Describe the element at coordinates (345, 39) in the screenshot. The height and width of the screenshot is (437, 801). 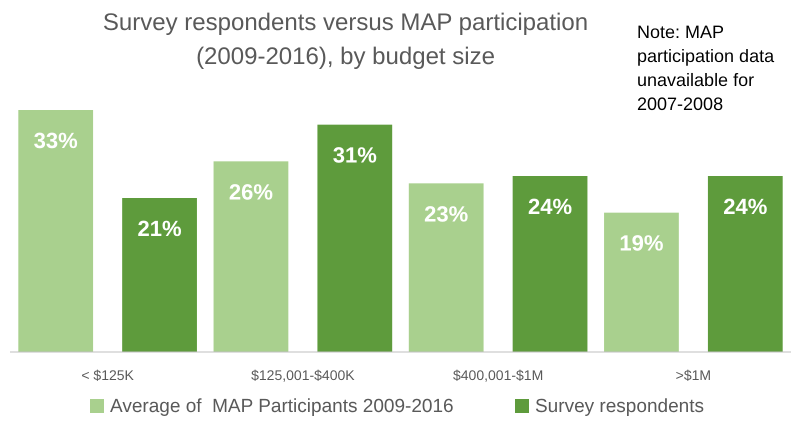
I see `chart-title: Survey respondents versus MAP participation (2009-2016), by budget size` at that location.